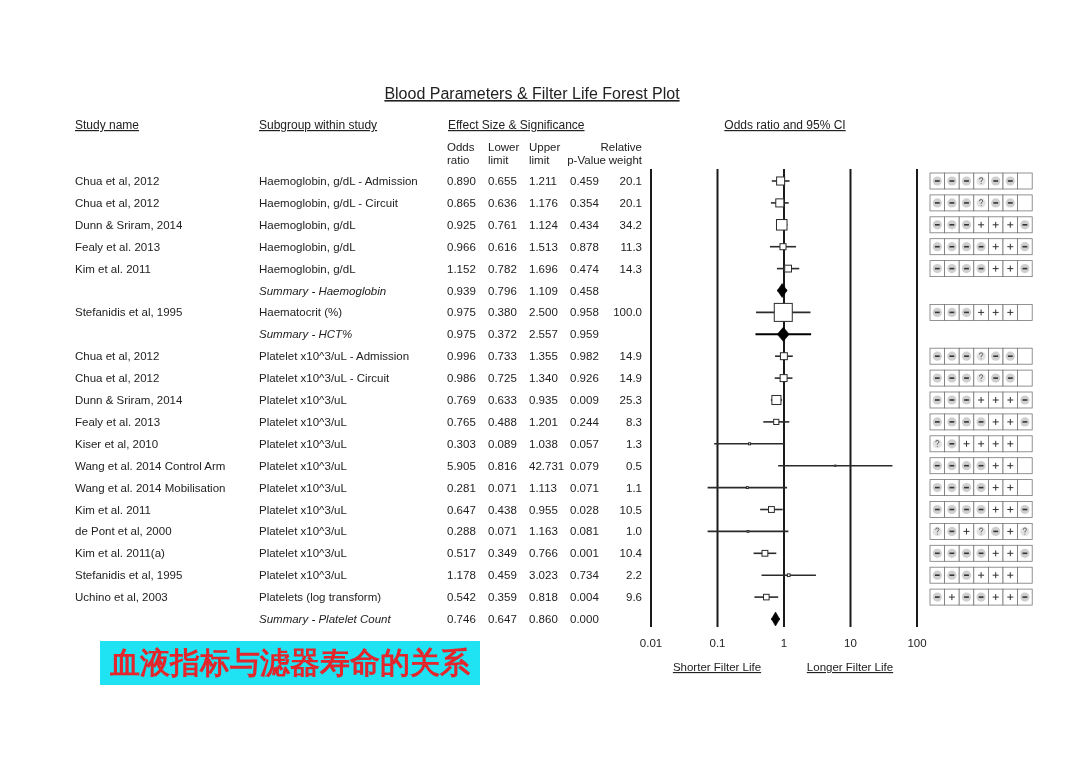 The image size is (1080, 764). What do you see at coordinates (543, 400) in the screenshot?
I see `cell-label: 0.935` at bounding box center [543, 400].